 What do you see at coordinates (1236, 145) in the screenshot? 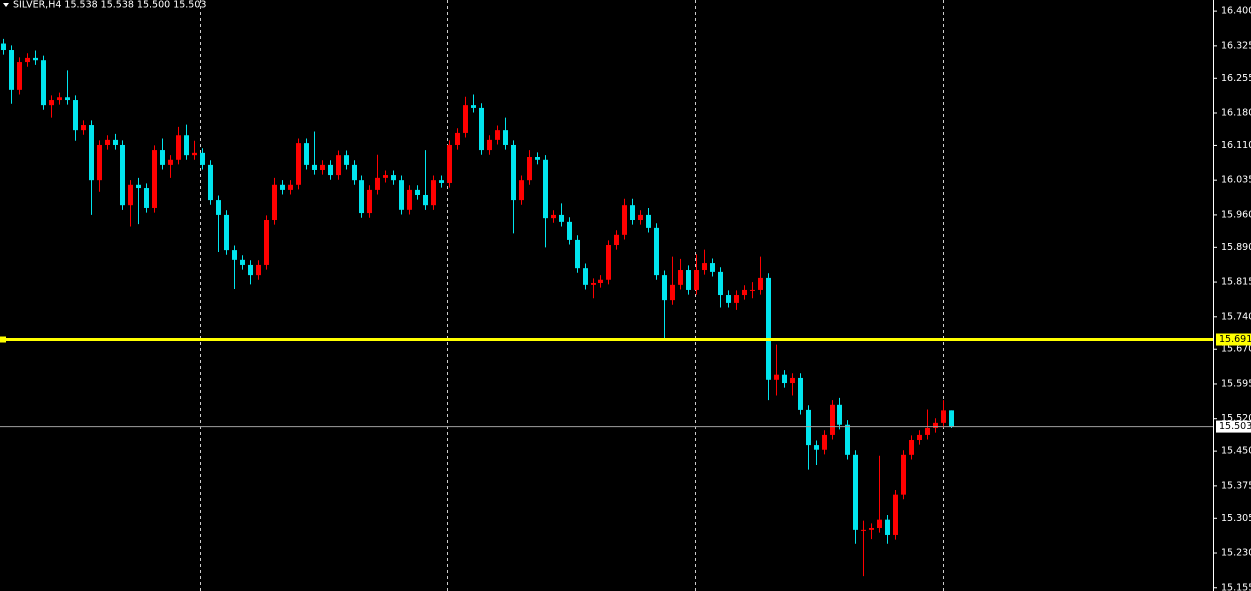
I see `y-tick-label: 16.110` at bounding box center [1236, 145].